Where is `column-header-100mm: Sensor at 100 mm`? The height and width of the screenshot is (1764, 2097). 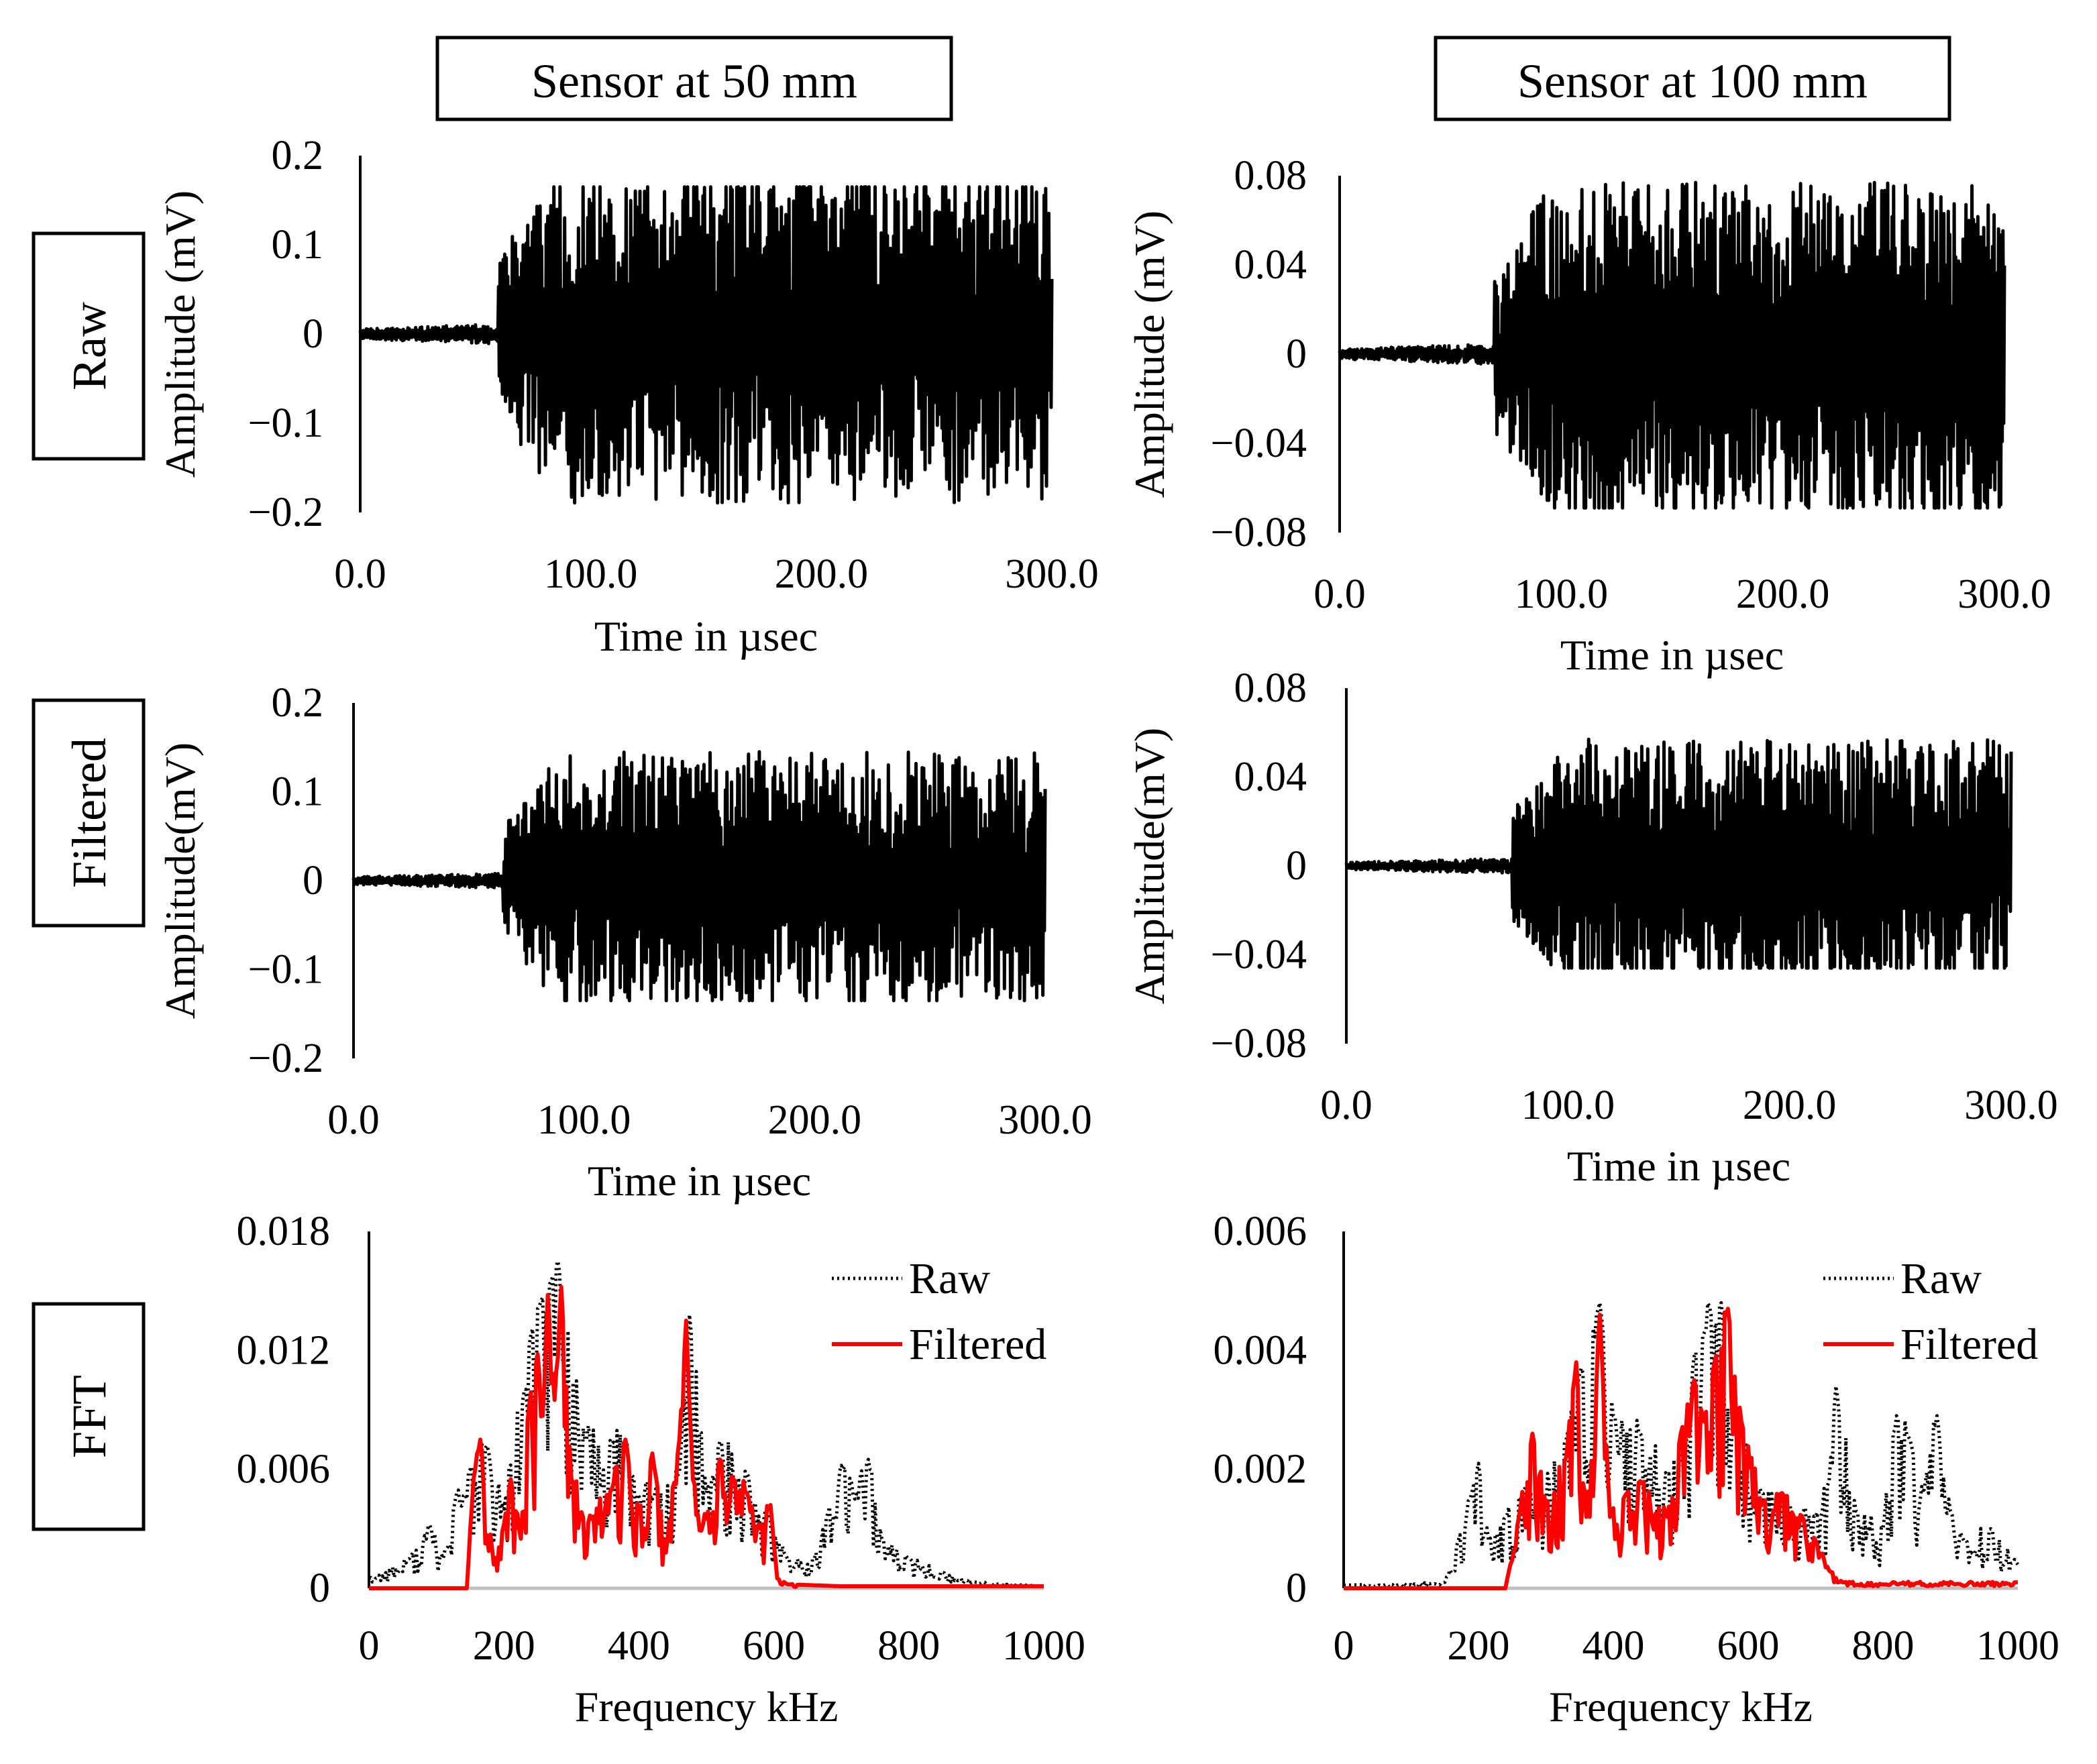 column-header-100mm: Sensor at 100 mm is located at coordinates (1692, 79).